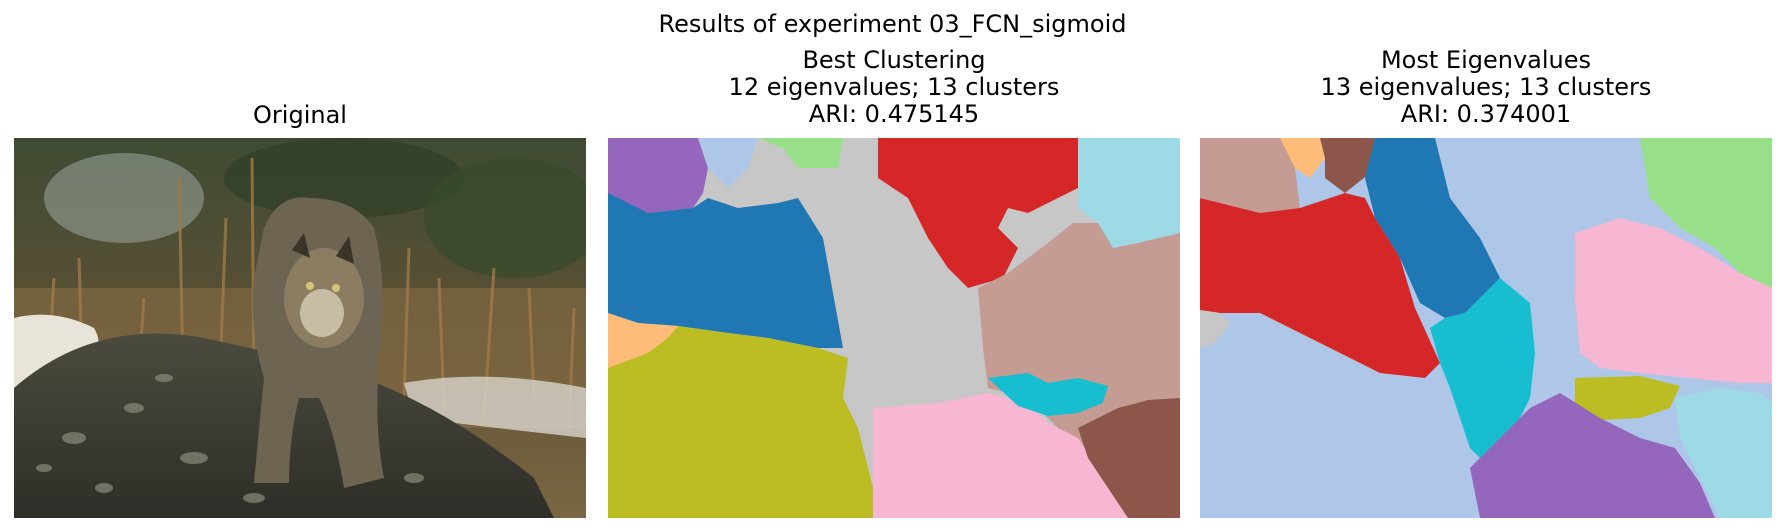 This screenshot has height=532, width=1785. I want to click on panel-best-title-line-1: Best Clustering, so click(894, 60).